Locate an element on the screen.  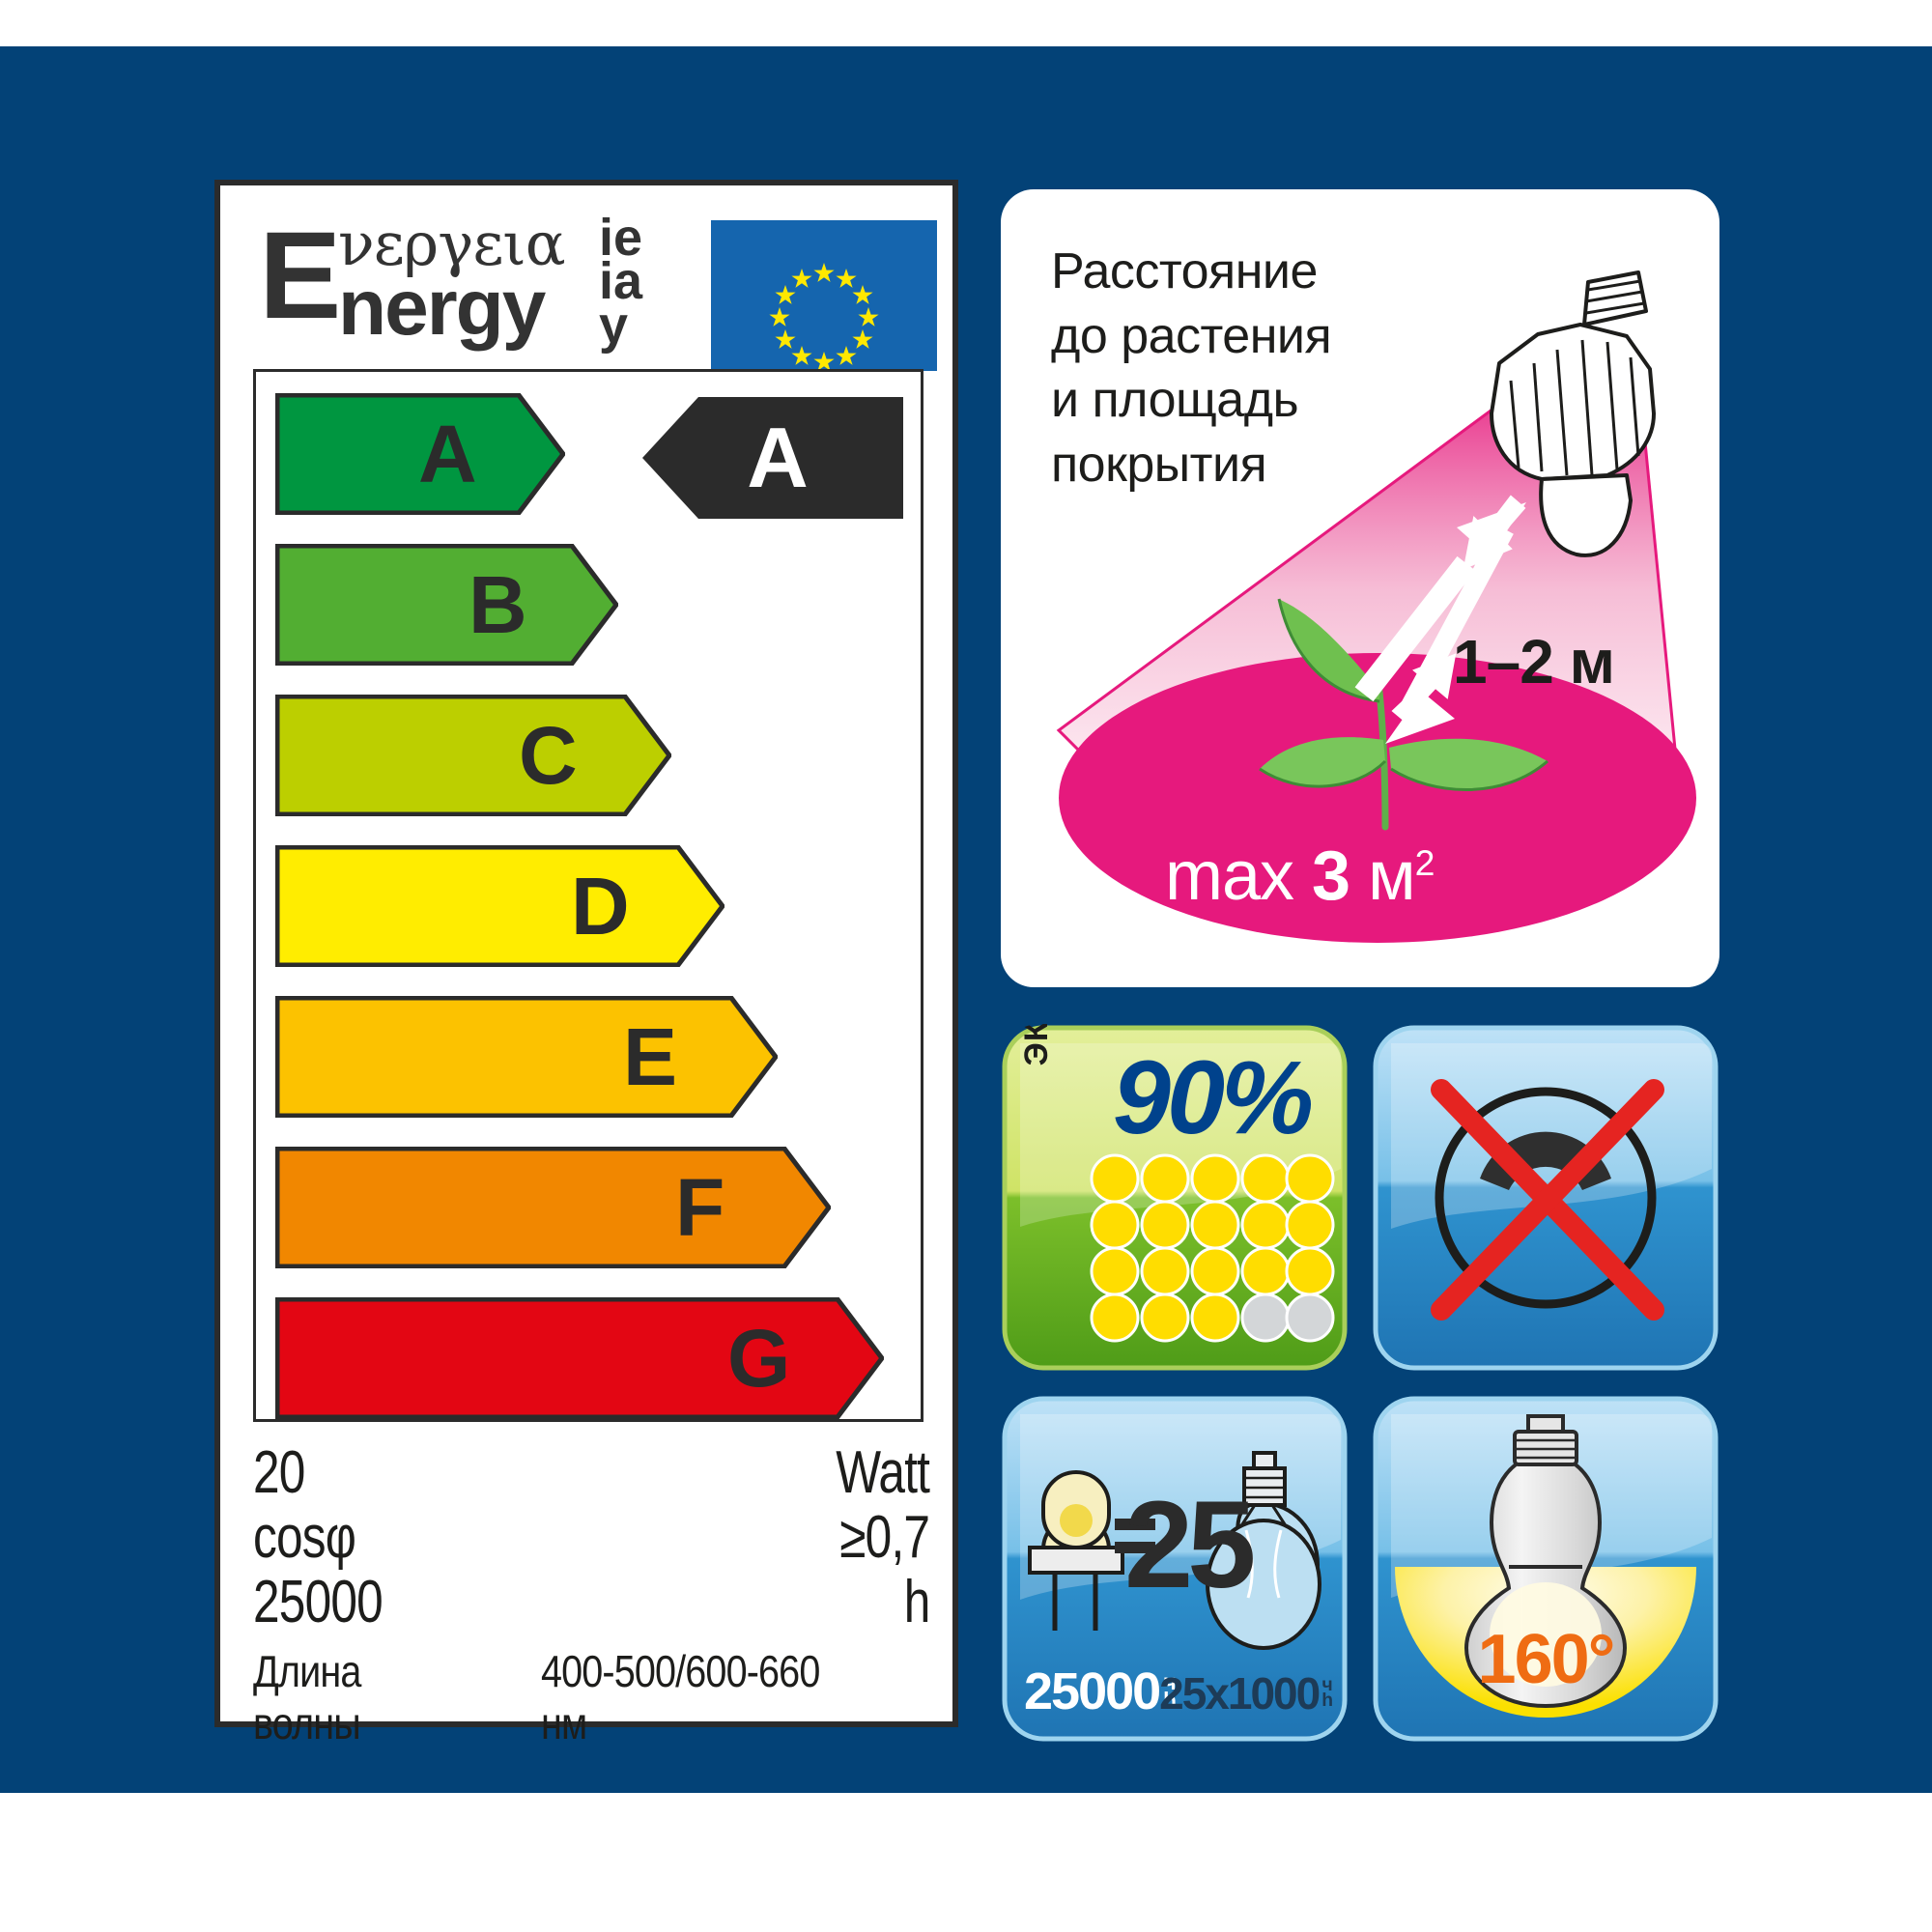
energy-class-bar-f: F is located at coordinates (553, 1207).